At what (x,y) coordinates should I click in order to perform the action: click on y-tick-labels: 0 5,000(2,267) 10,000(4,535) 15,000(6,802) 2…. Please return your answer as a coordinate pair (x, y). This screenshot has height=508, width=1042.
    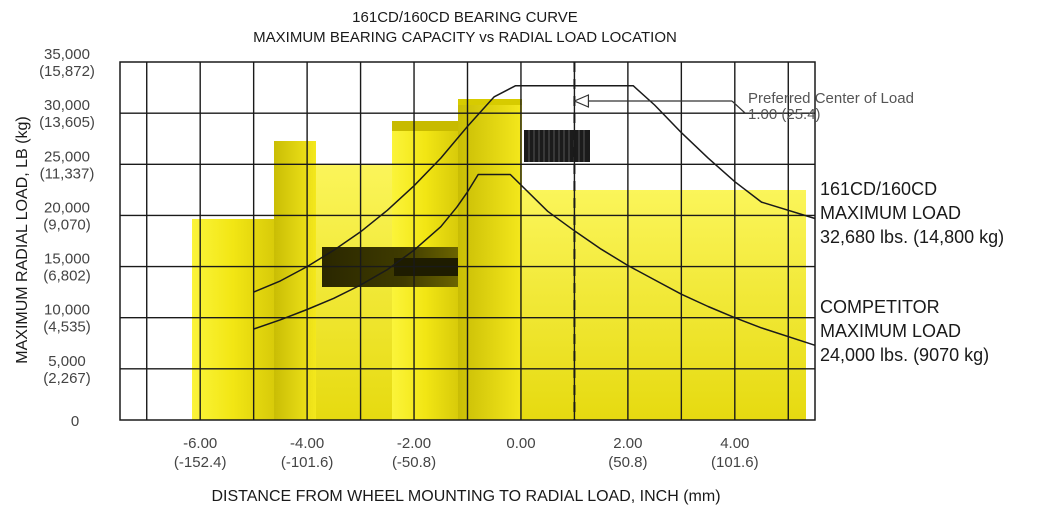
    Looking at the image, I should click on (67, 238).